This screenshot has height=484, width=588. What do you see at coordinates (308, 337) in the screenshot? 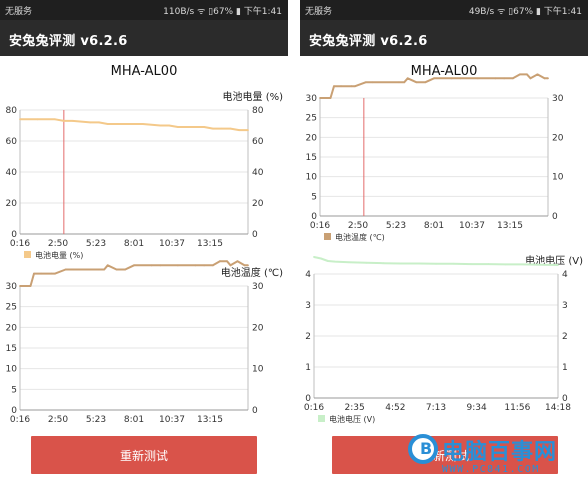
I see `y-tick-label: 2` at bounding box center [308, 337].